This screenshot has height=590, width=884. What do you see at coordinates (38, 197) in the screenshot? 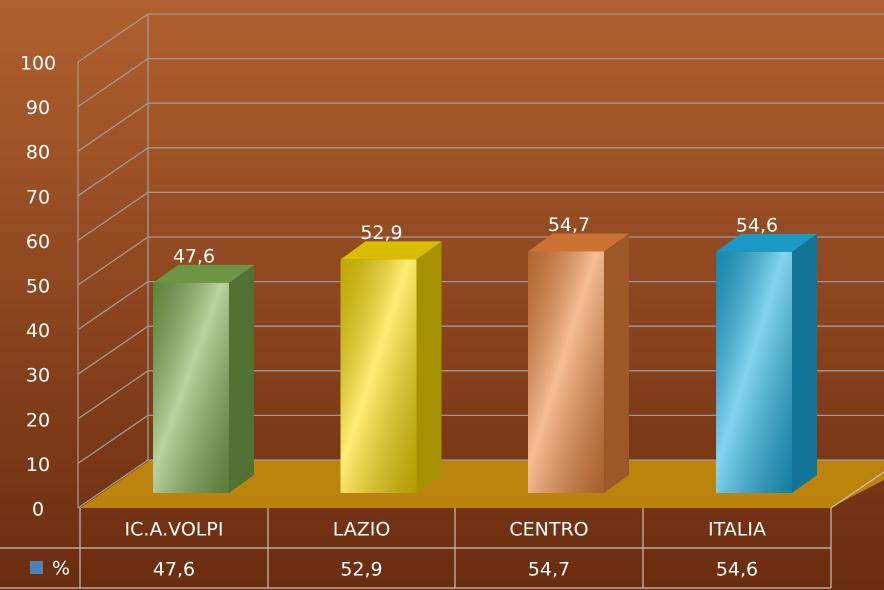
I see `y-tick-label: 70` at bounding box center [38, 197].